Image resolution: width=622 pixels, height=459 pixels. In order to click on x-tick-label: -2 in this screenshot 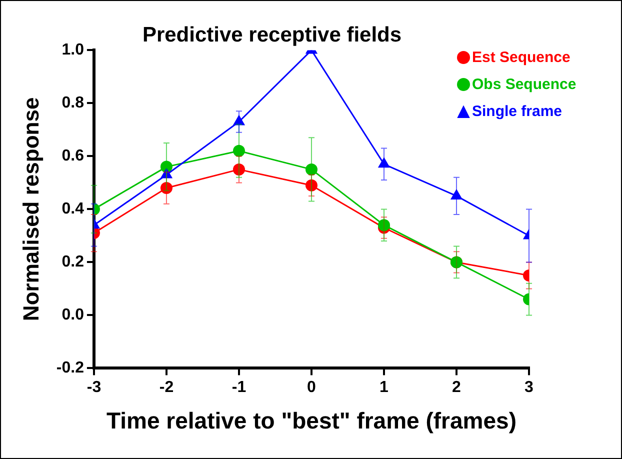, I will do `click(166, 387)`.